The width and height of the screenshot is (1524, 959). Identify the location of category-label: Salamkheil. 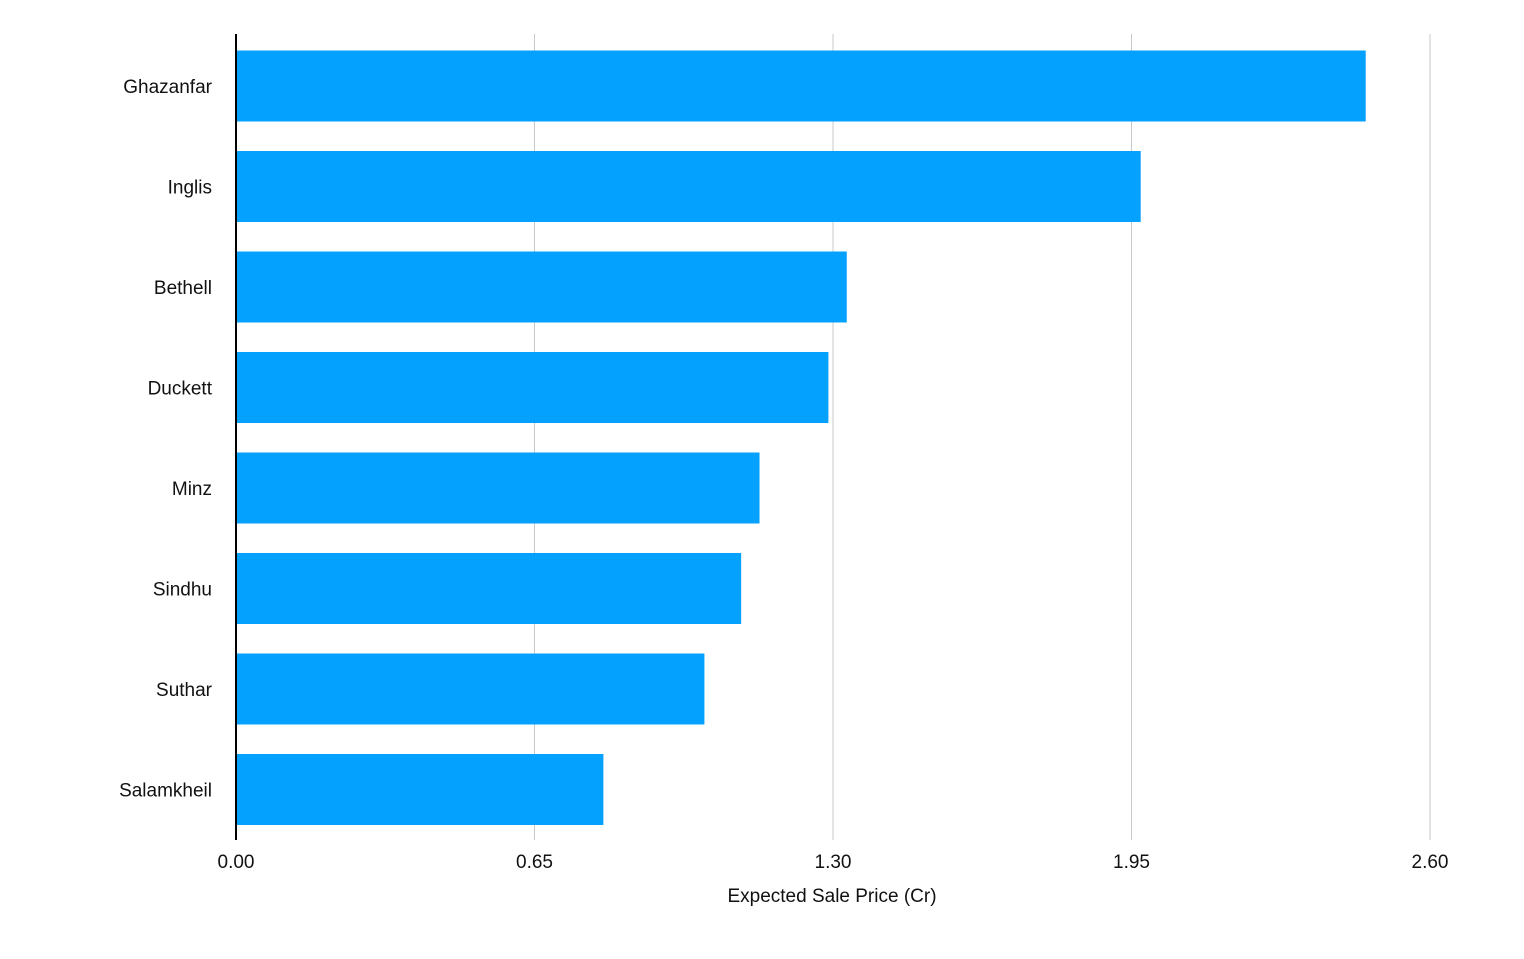
(165, 791).